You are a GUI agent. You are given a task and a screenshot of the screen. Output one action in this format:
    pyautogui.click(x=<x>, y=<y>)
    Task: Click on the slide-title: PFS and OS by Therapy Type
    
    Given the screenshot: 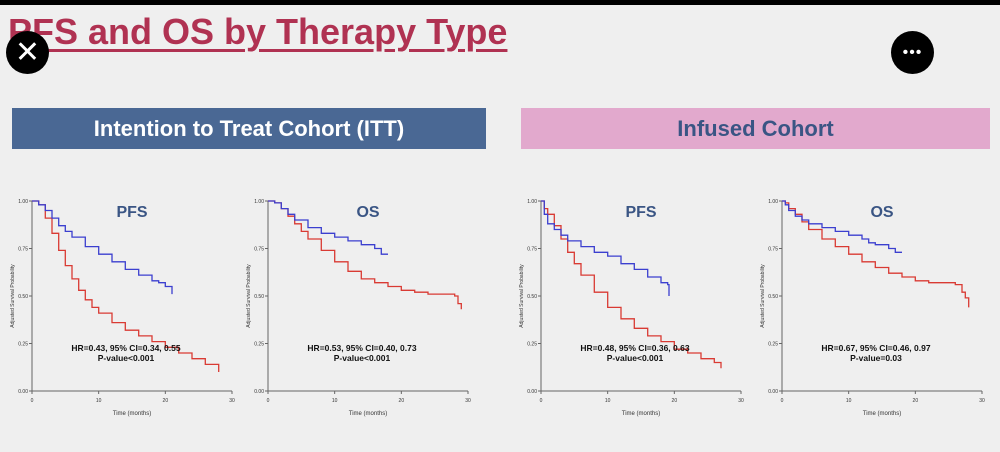 What is the action you would take?
    pyautogui.click(x=258, y=31)
    